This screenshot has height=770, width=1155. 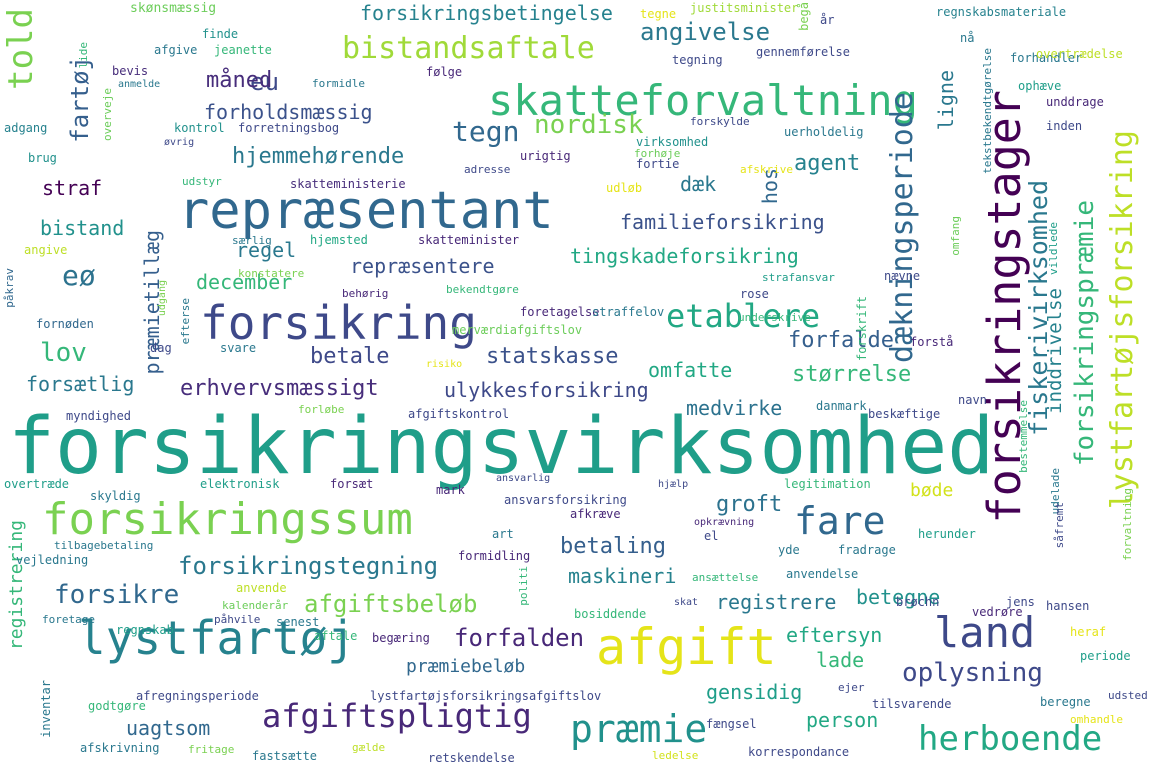 What do you see at coordinates (318, 156) in the screenshot?
I see `cloud-word: hjemmehørende` at bounding box center [318, 156].